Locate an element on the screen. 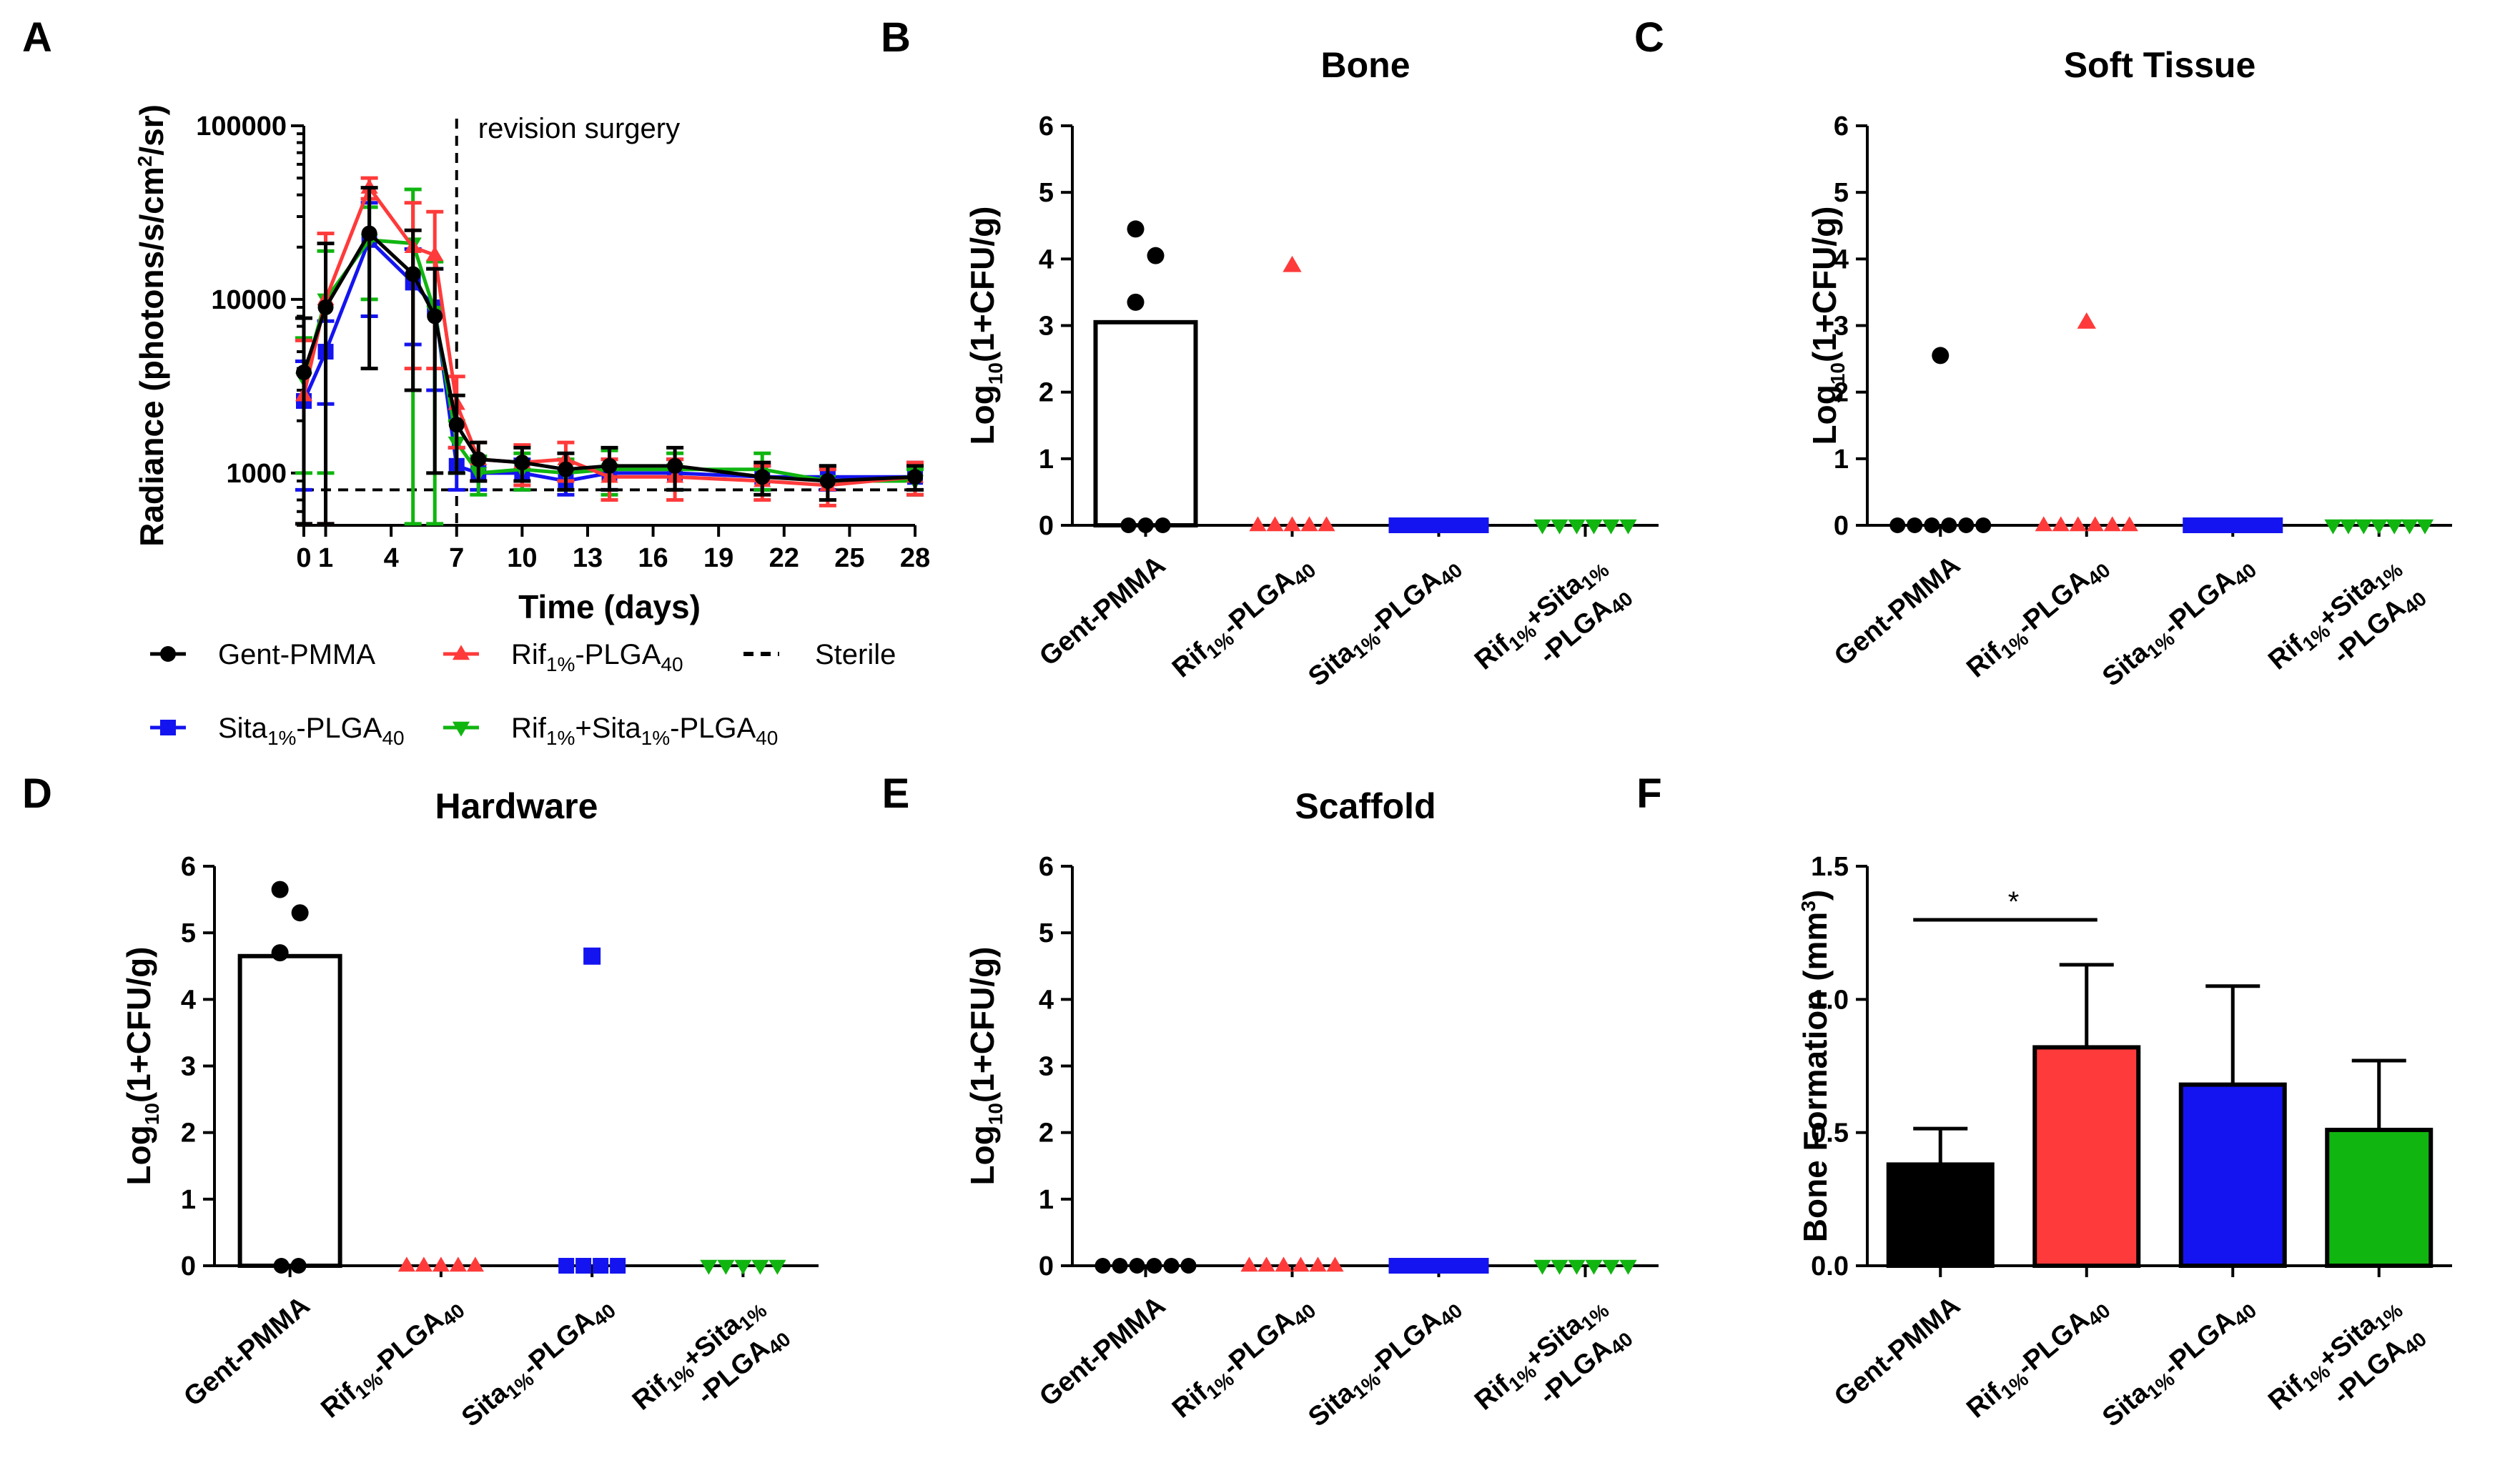 This screenshot has width=2520, height=1463. y-tick-label: 2 is located at coordinates (1046, 1134).